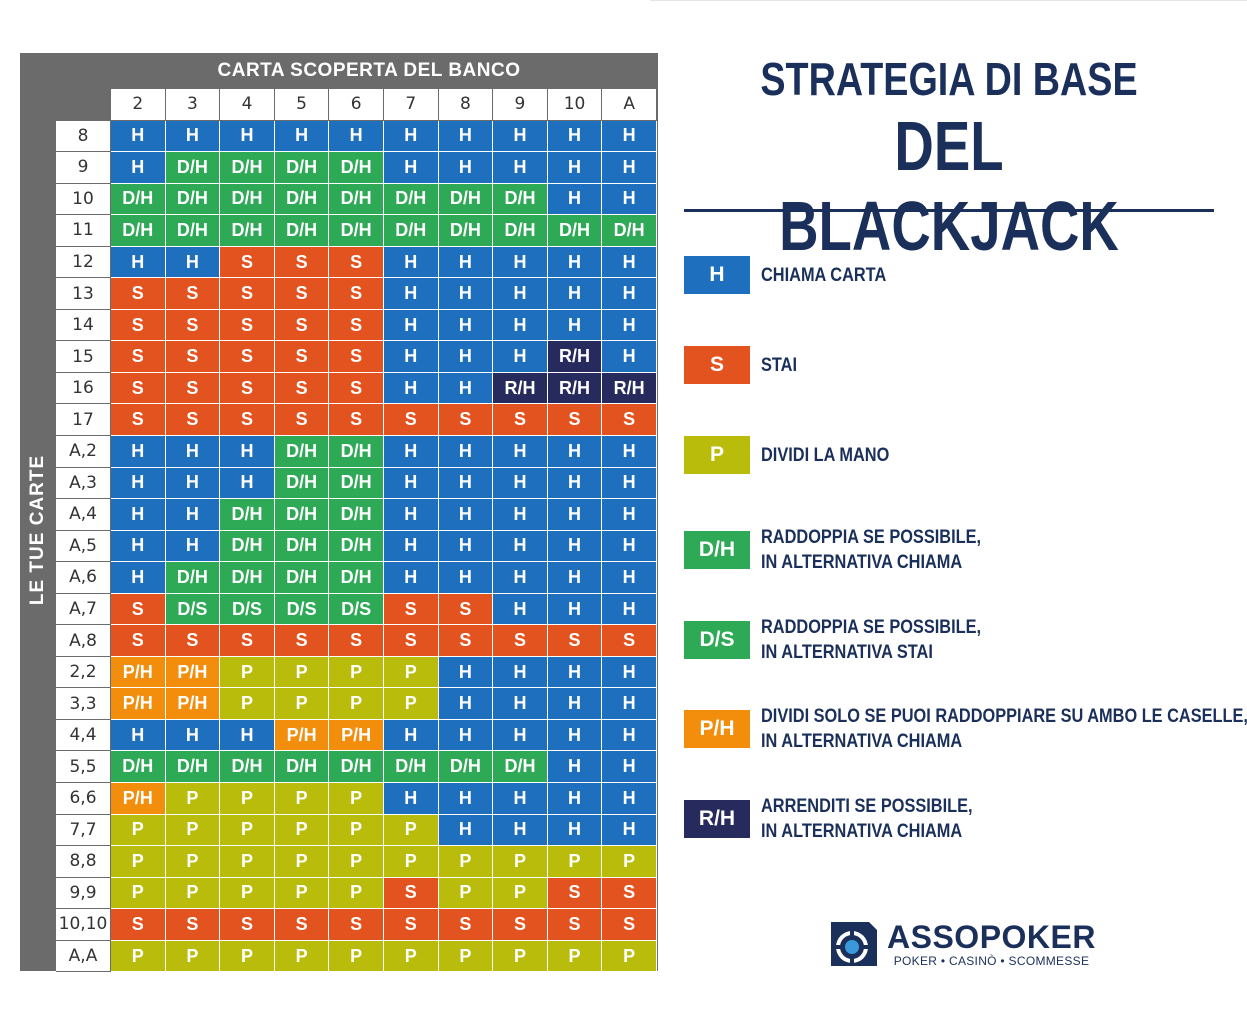 The height and width of the screenshot is (1024, 1247). What do you see at coordinates (717, 455) in the screenshot?
I see `legend-swatch: P` at bounding box center [717, 455].